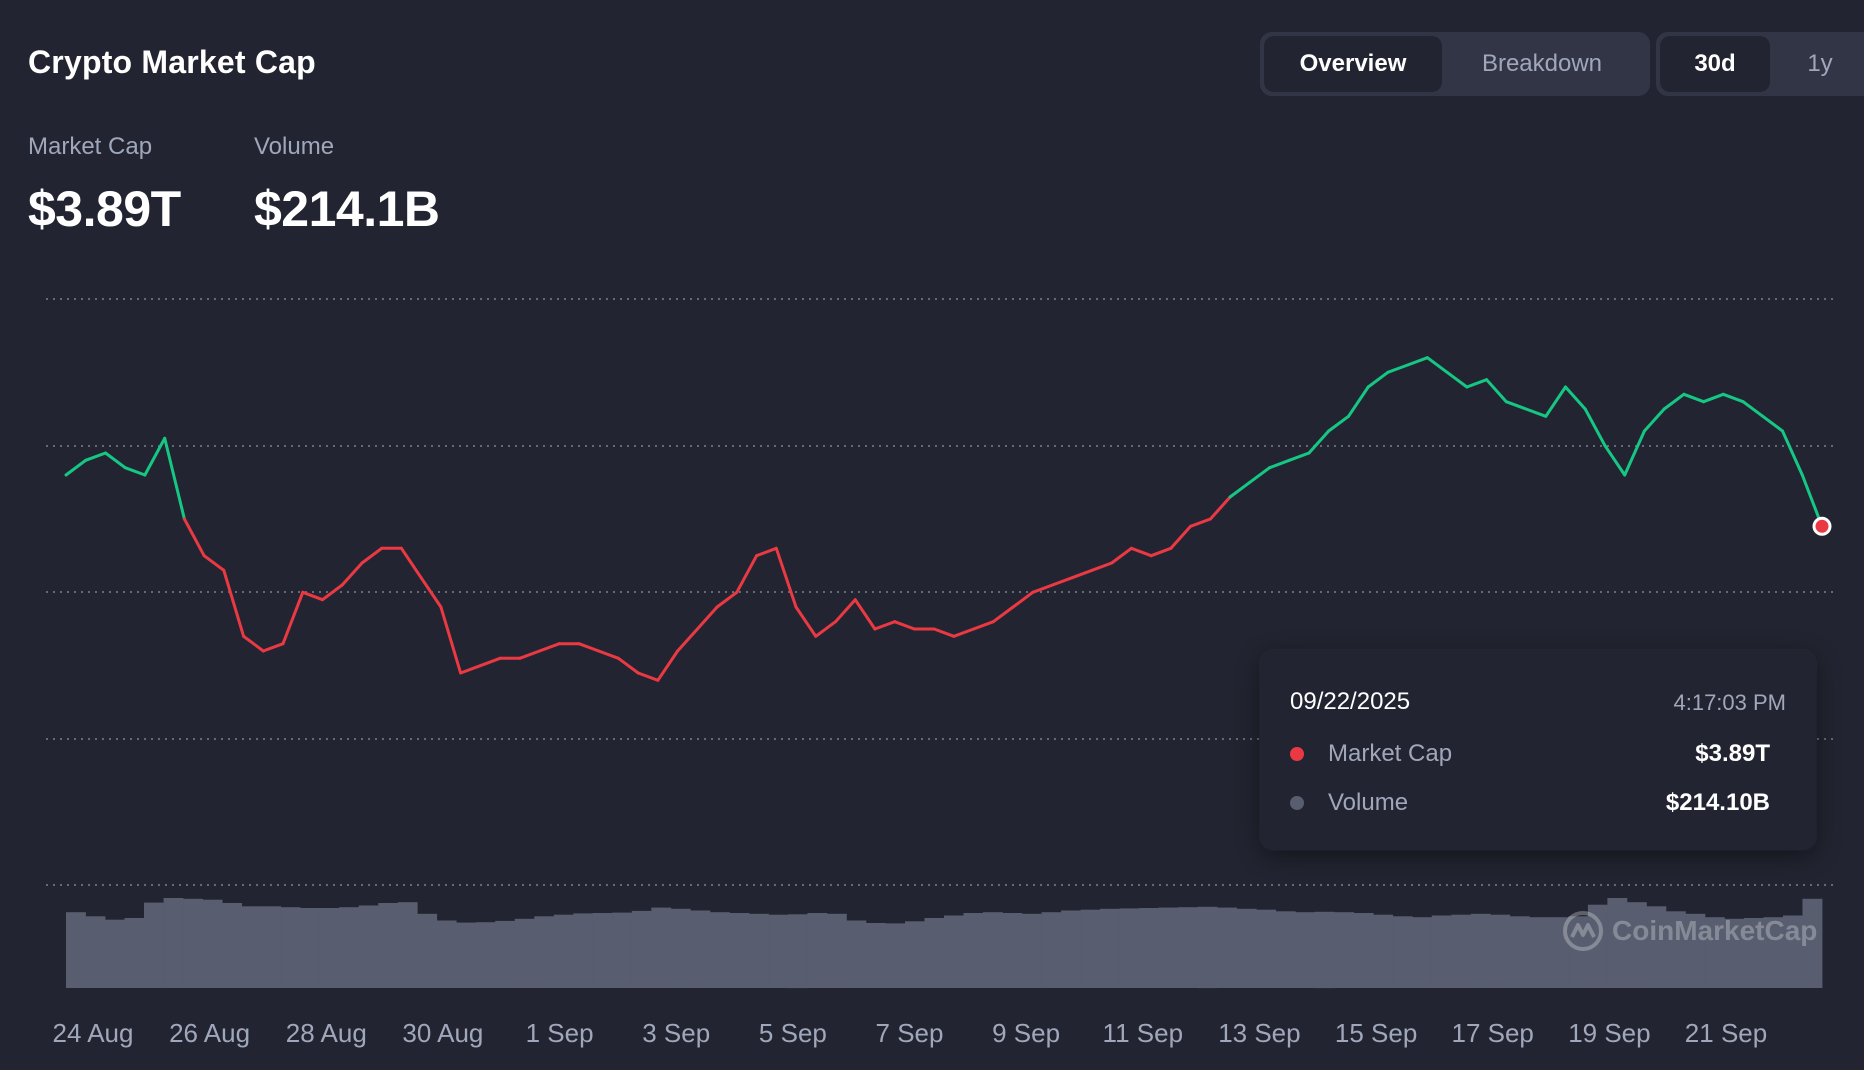 The width and height of the screenshot is (1864, 1070). Describe the element at coordinates (210, 1033) in the screenshot. I see `x-tick-label: 26 Aug` at that location.